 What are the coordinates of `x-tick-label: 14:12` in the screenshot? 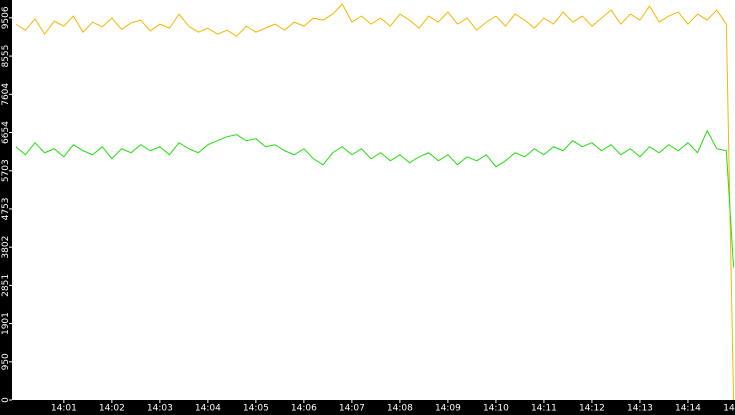 It's located at (592, 409).